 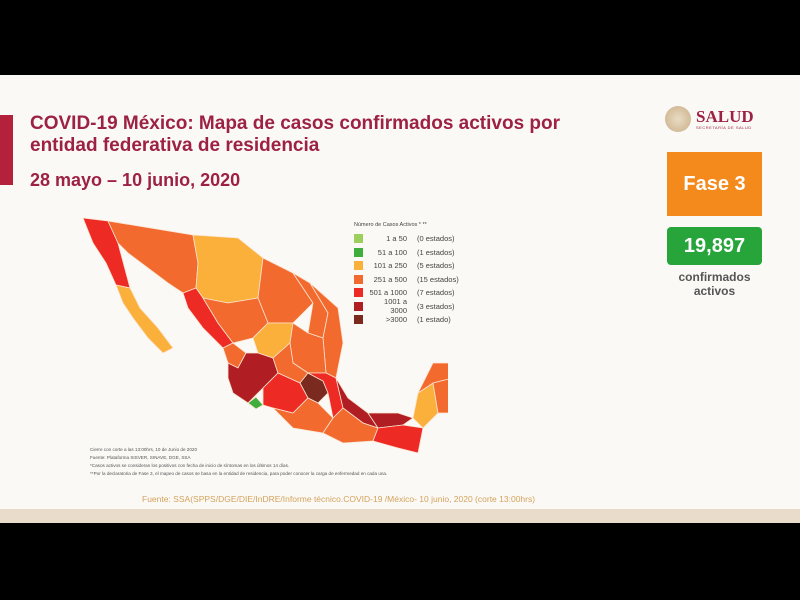 I want to click on accent-bar, so click(x=6, y=150).